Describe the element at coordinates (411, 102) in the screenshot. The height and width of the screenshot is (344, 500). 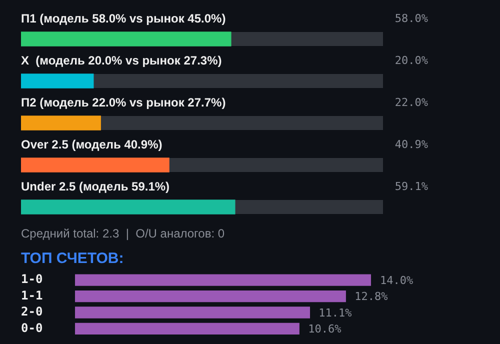
I see `data-label: 22.0%` at that location.